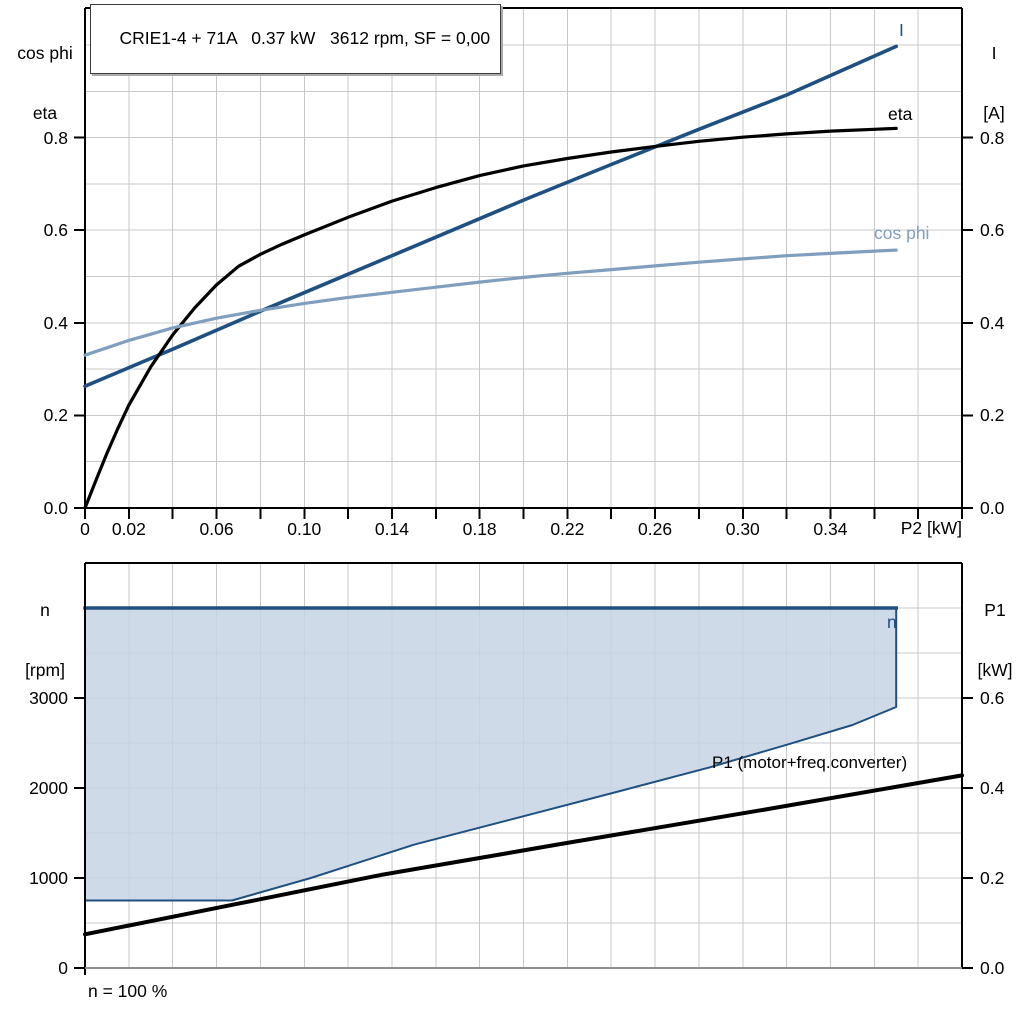 Image resolution: width=1024 pixels, height=1024 pixels. Describe the element at coordinates (995, 610) in the screenshot. I see `bottom-right-axis-title-line1: P1` at that location.